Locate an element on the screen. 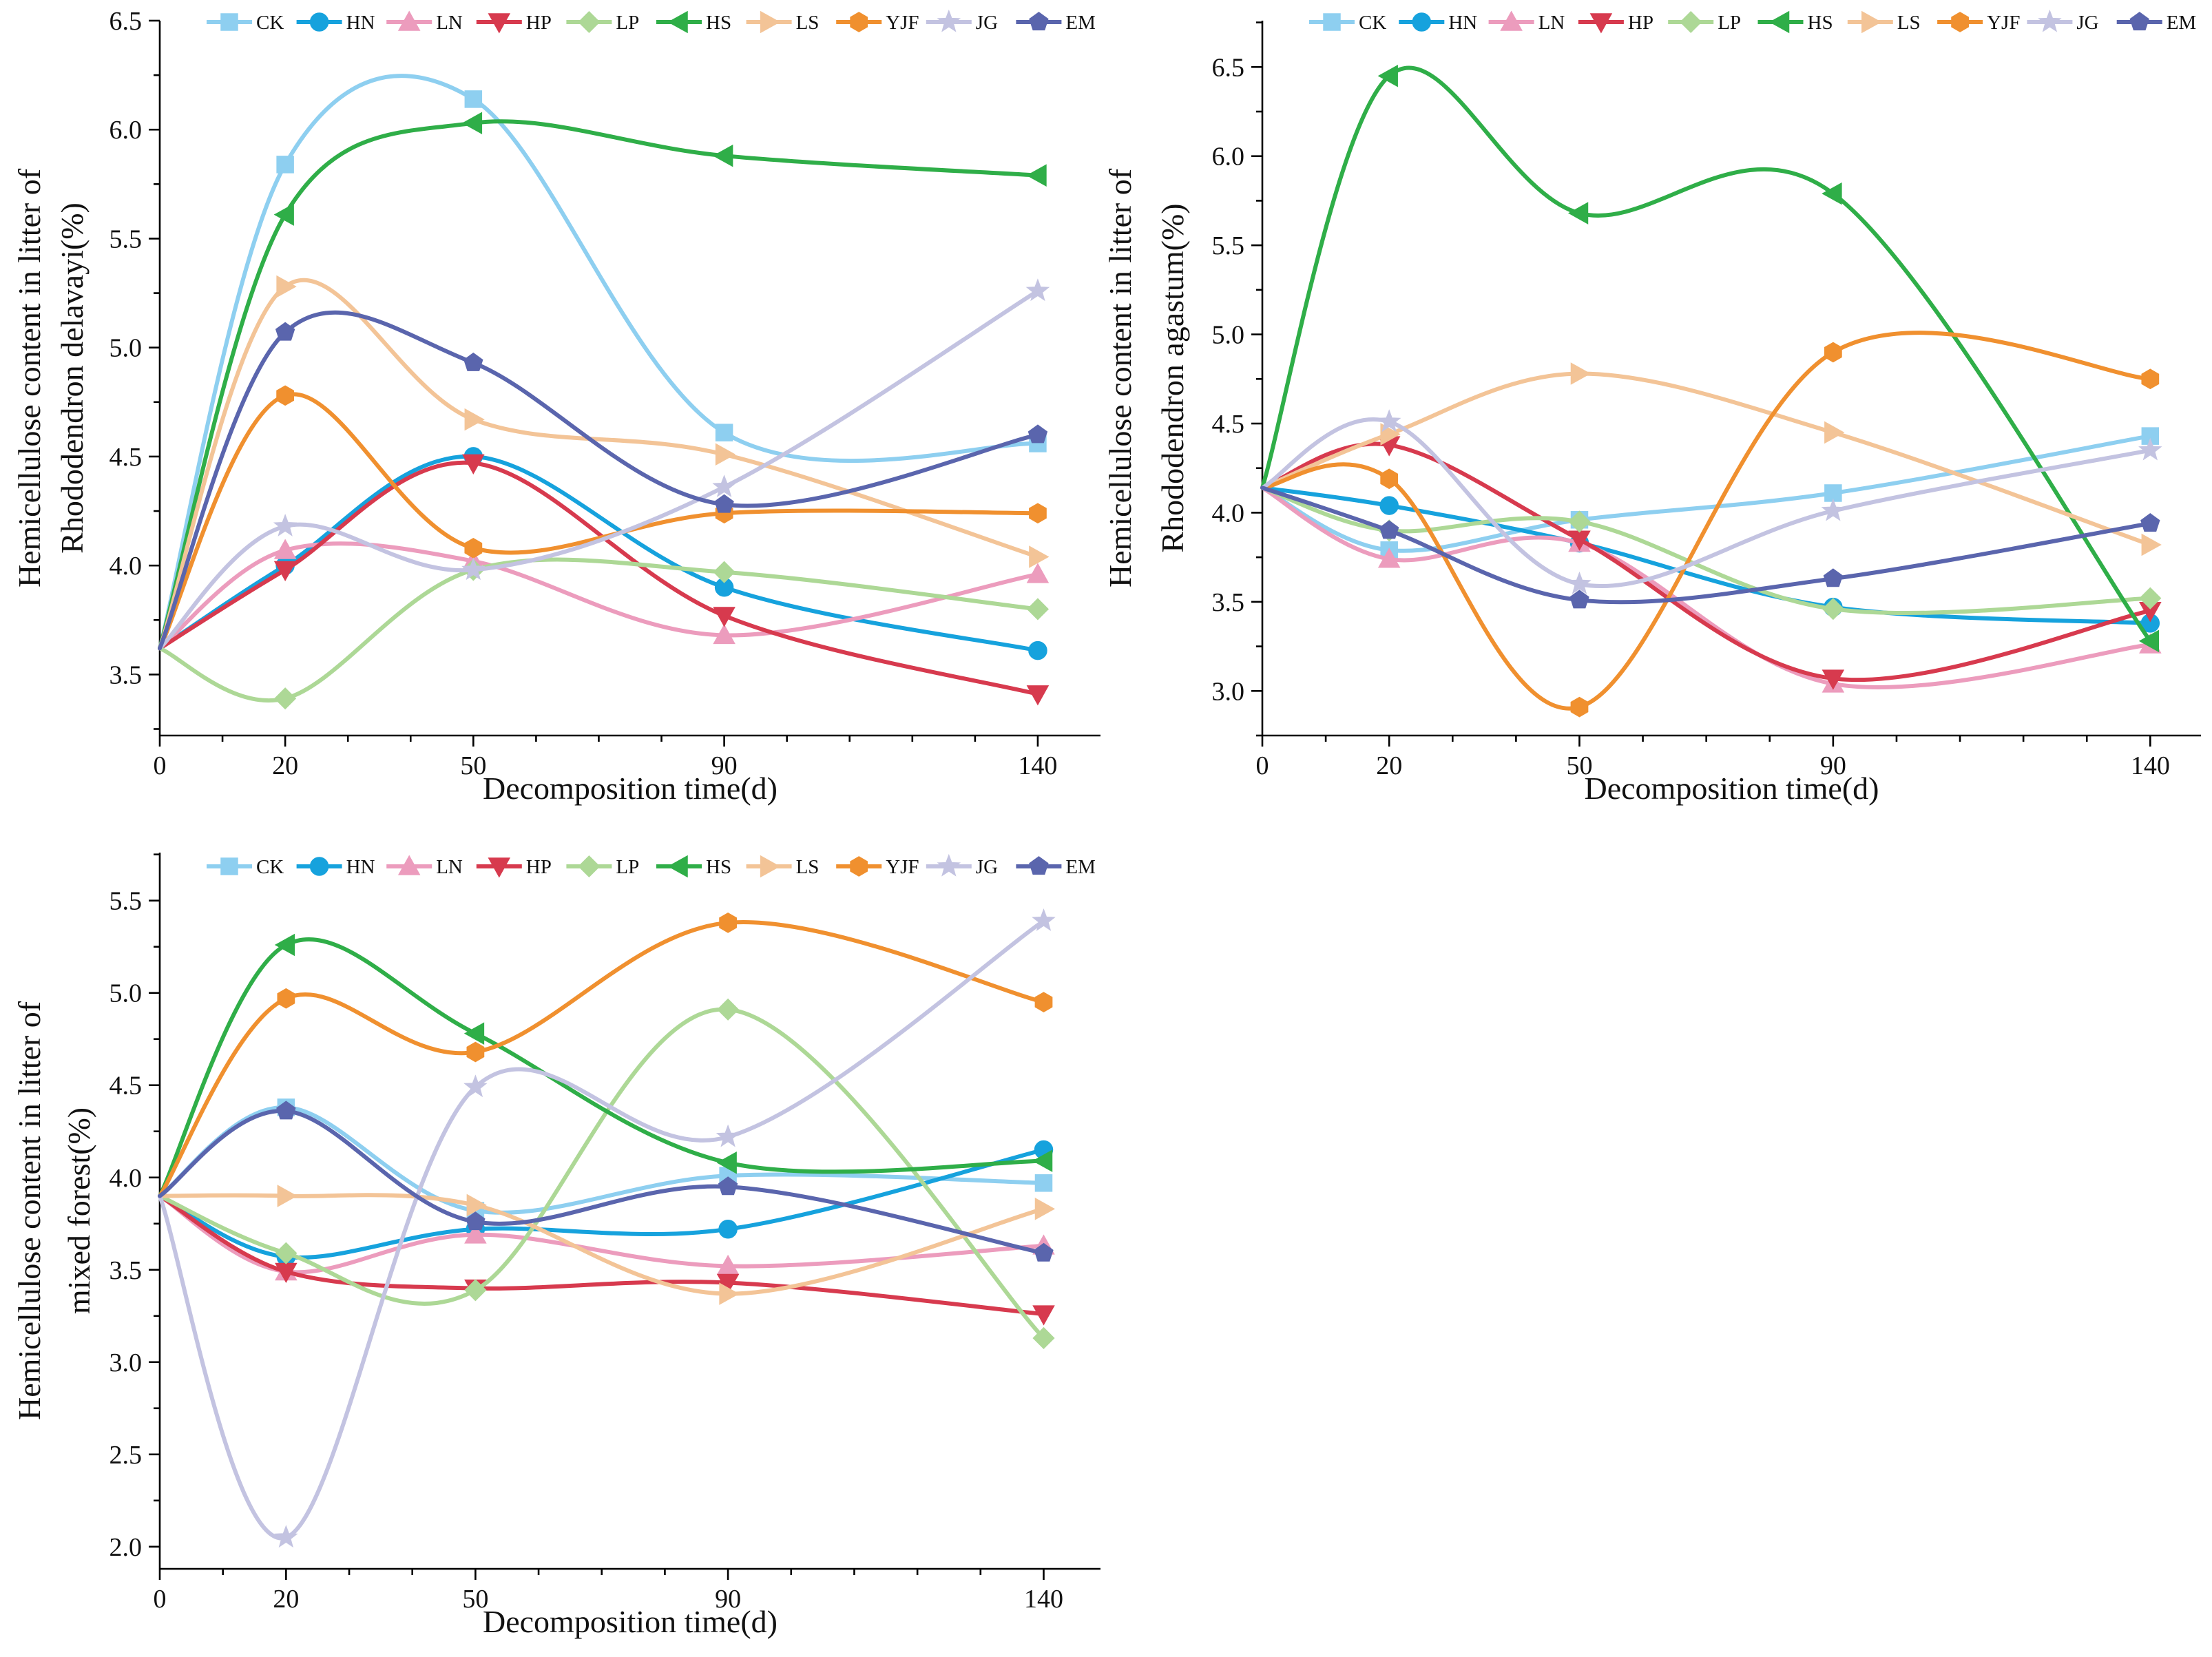 The height and width of the screenshot is (1657, 2212). series-line-lp is located at coordinates (599, 630).